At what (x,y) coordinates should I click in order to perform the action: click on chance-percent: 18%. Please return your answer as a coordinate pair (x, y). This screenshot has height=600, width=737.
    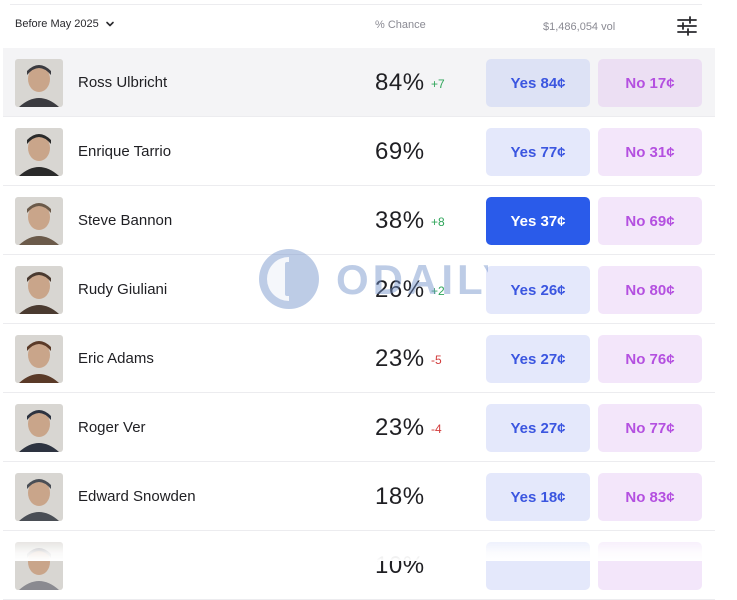
    Looking at the image, I should click on (400, 496).